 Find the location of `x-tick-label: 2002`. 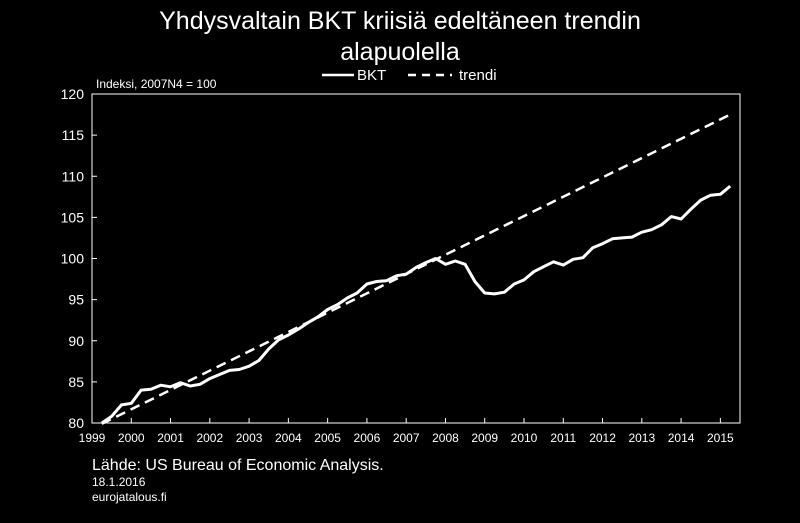

x-tick-label: 2002 is located at coordinates (209, 438).